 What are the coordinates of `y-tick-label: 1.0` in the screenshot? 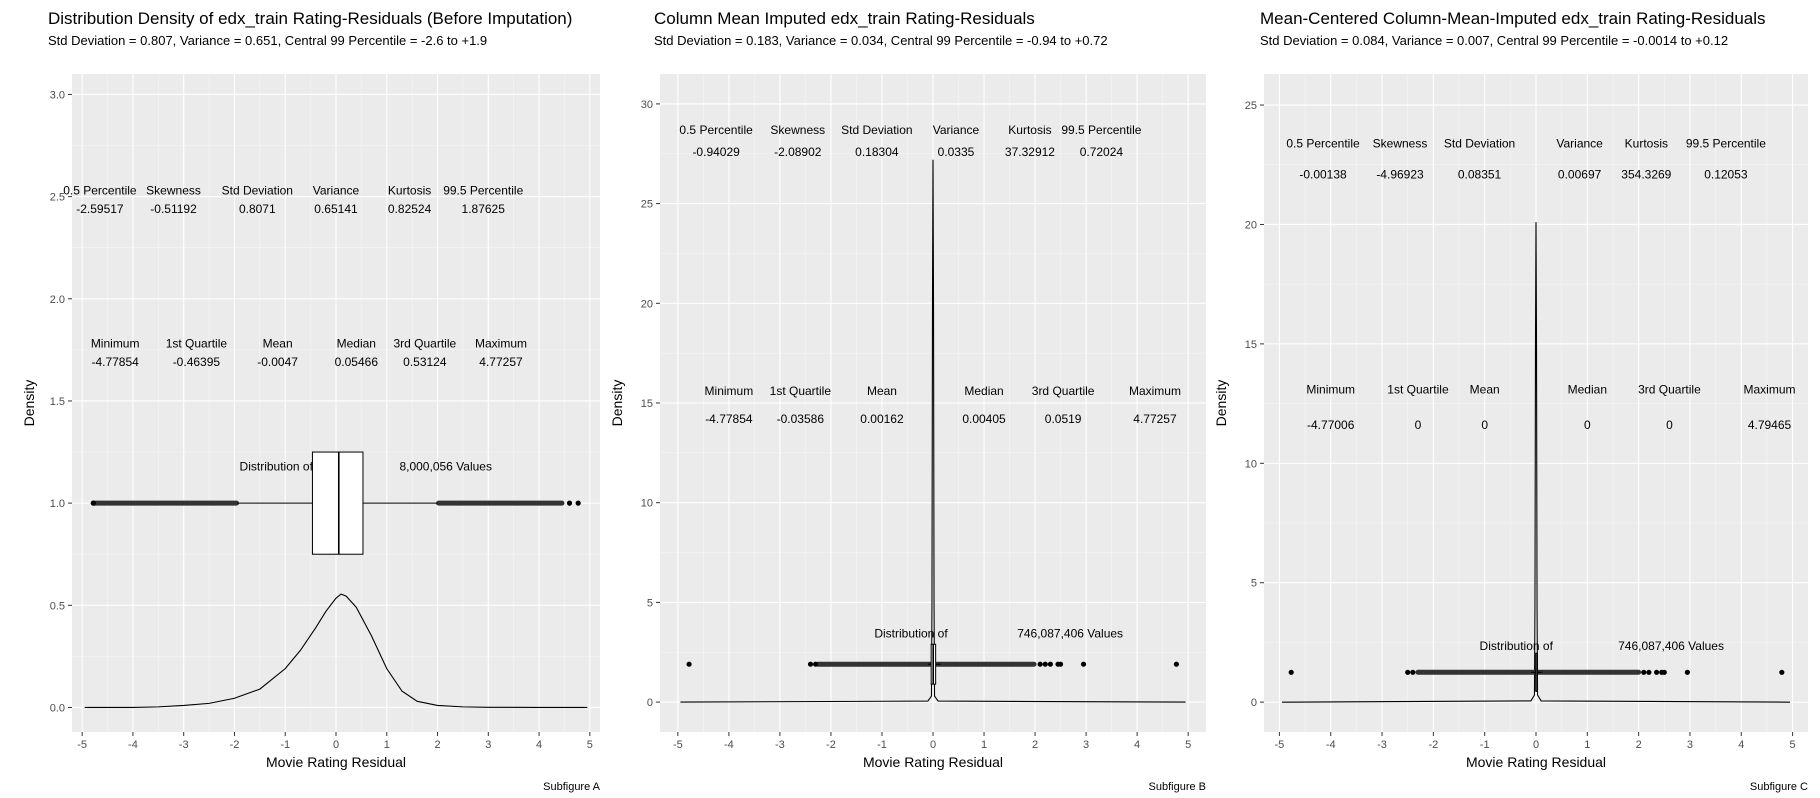 It's located at (57, 504).